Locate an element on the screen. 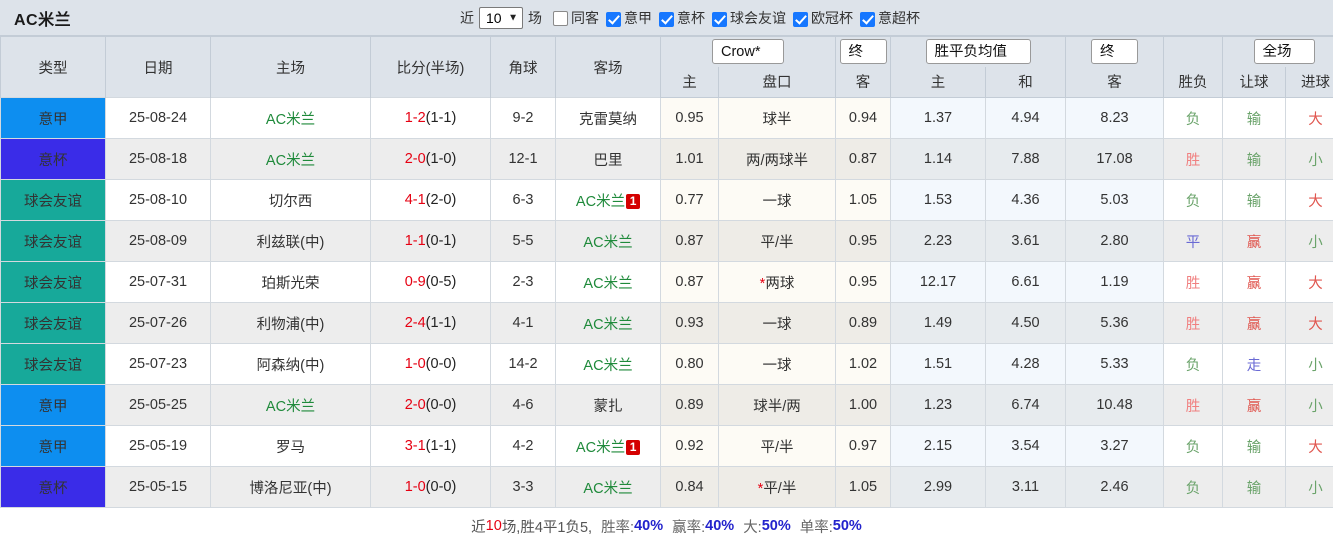 Image resolution: width=1333 pixels, height=546 pixels. cell-odds-draw: 4.36 is located at coordinates (1025, 200).